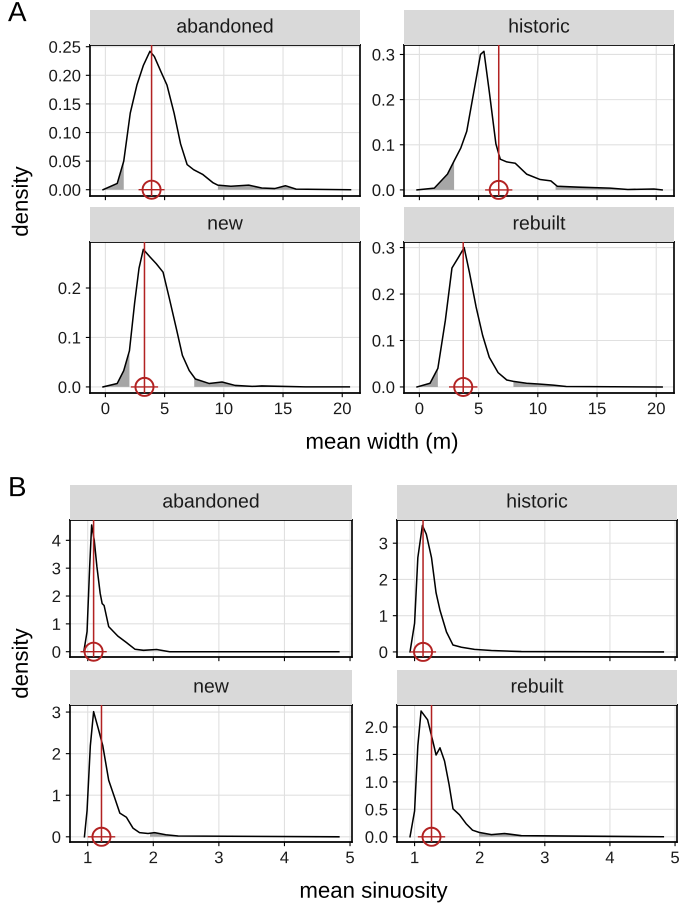  I want to click on y-tick-label: 0.20, so click(64, 76).